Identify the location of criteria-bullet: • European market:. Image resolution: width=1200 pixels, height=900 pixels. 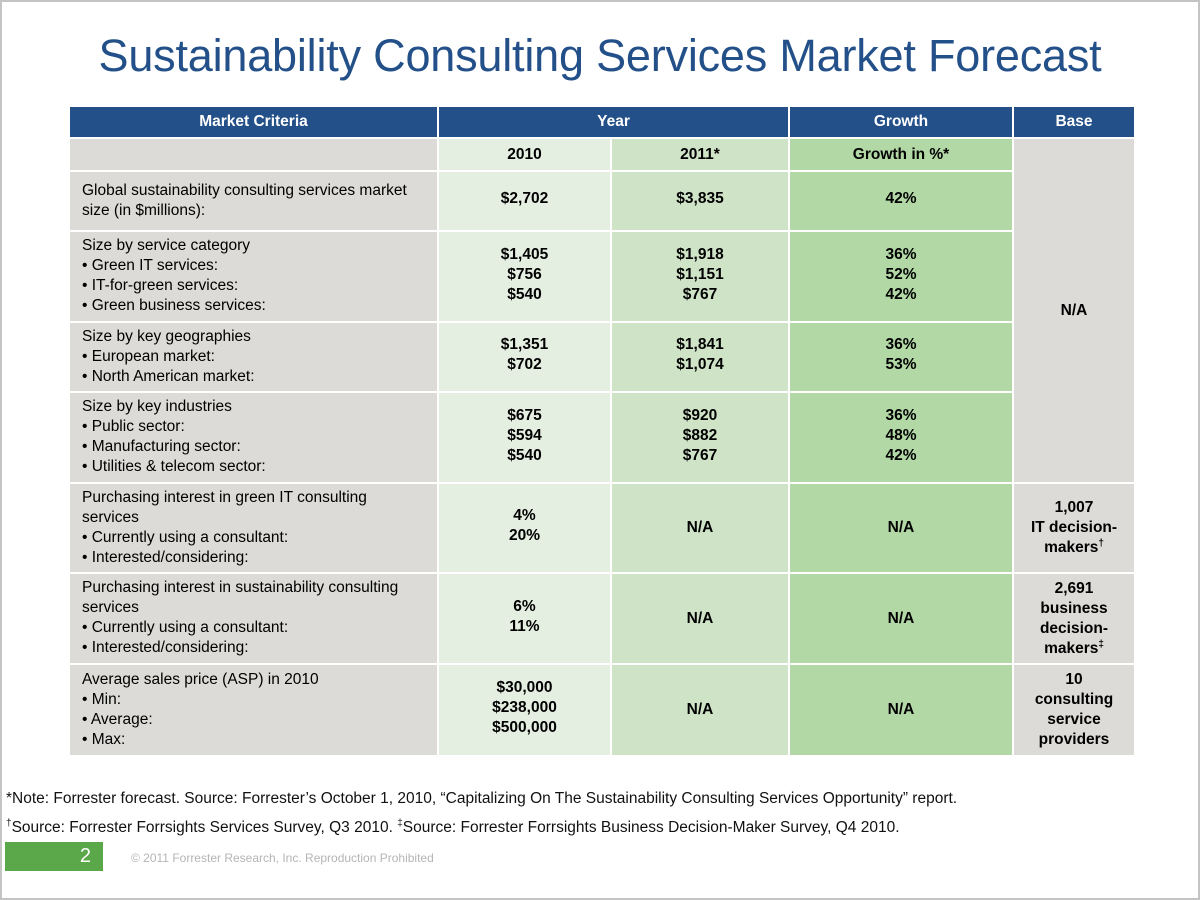
(148, 356).